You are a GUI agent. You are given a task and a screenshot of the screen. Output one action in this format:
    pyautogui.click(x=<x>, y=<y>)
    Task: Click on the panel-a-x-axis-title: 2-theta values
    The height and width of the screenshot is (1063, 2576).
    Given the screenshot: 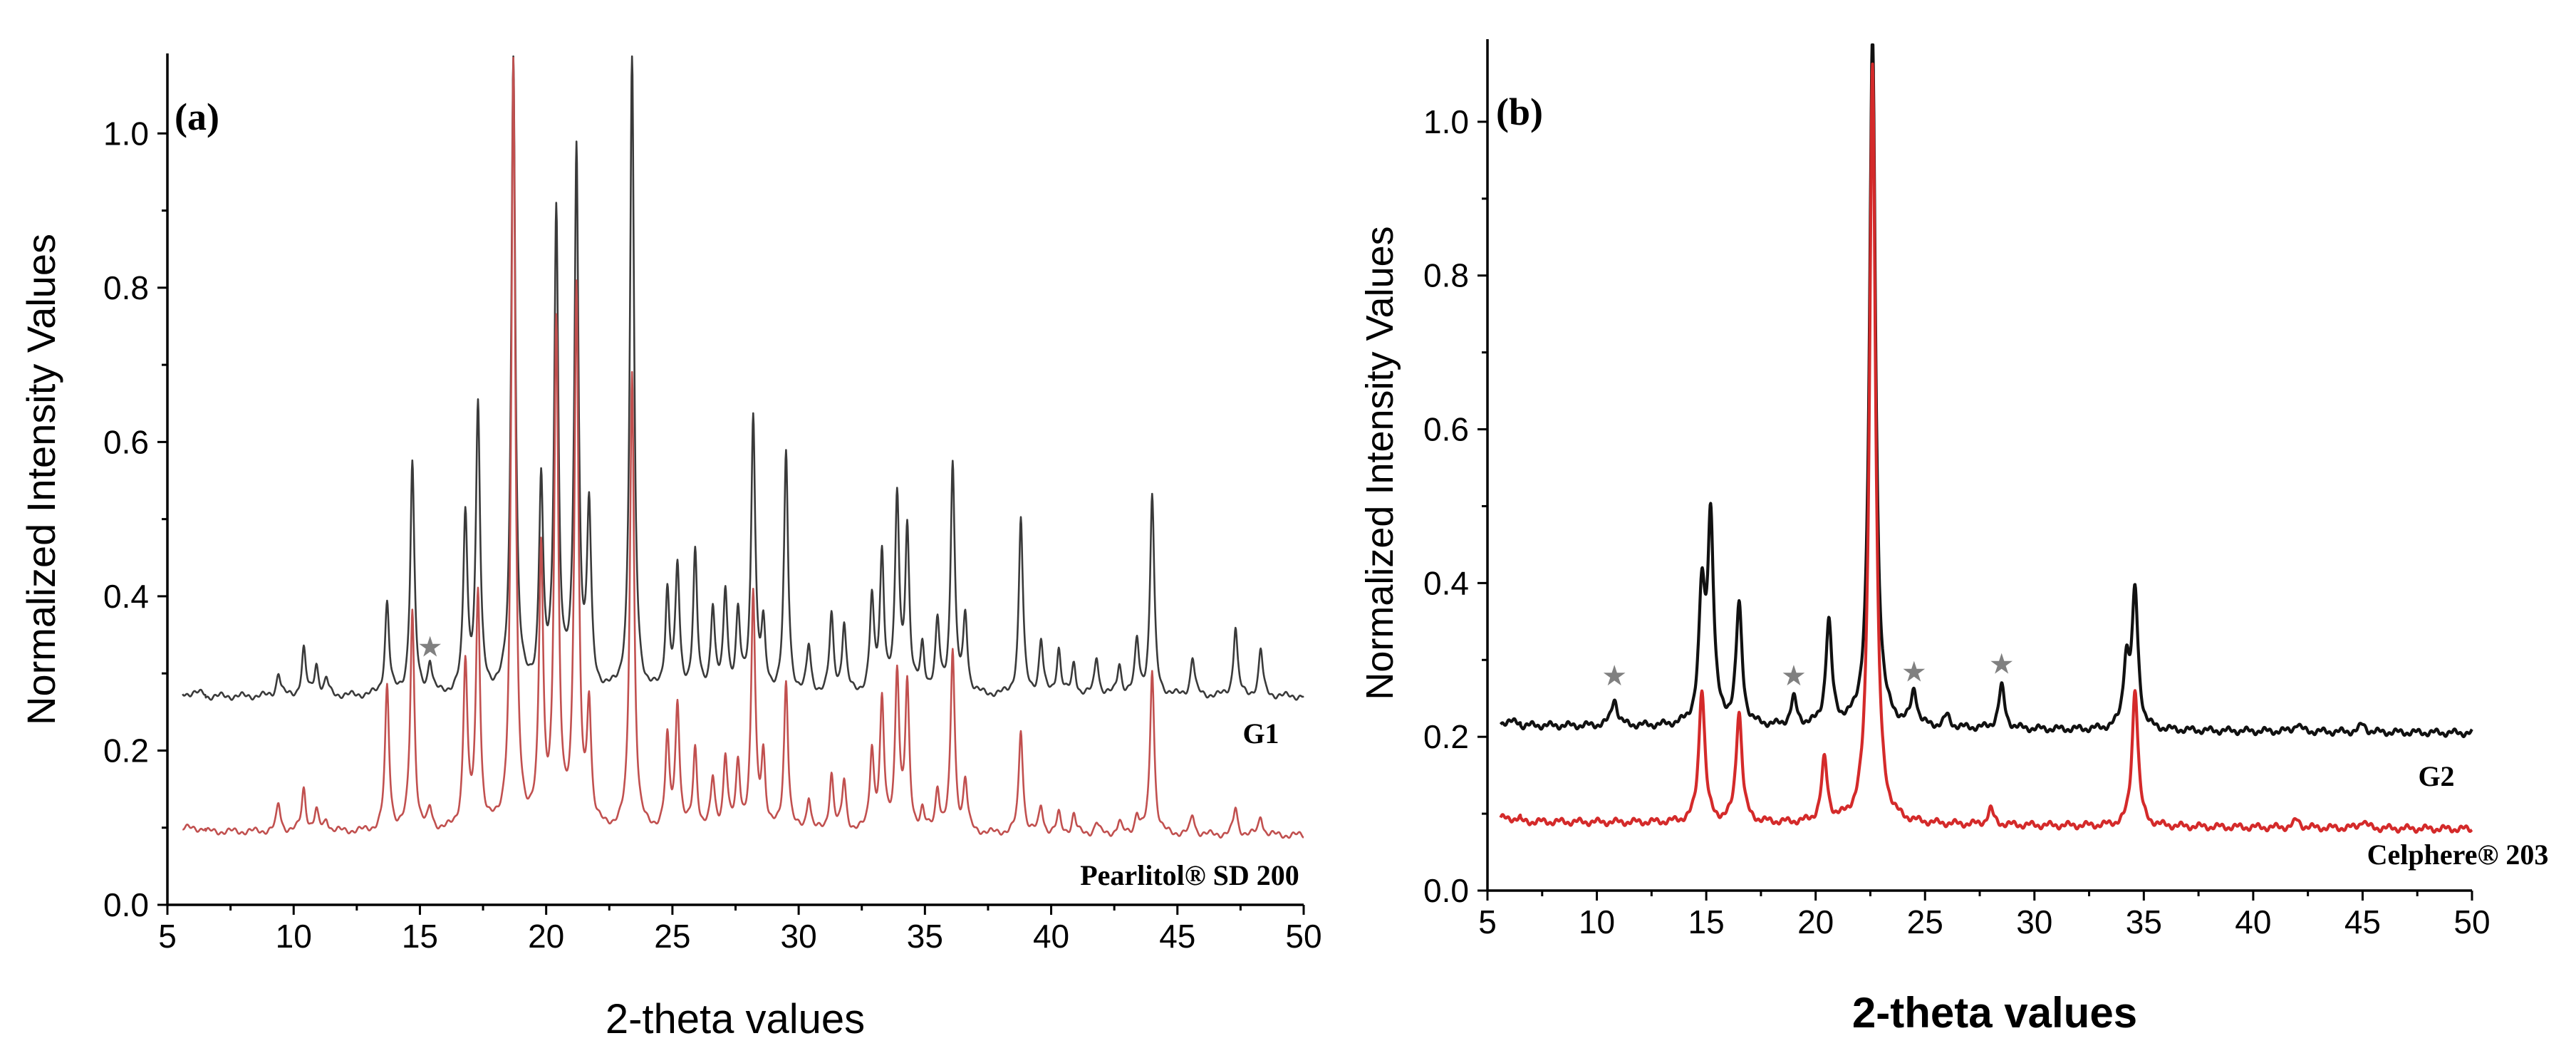 What is the action you would take?
    pyautogui.click(x=735, y=1019)
    